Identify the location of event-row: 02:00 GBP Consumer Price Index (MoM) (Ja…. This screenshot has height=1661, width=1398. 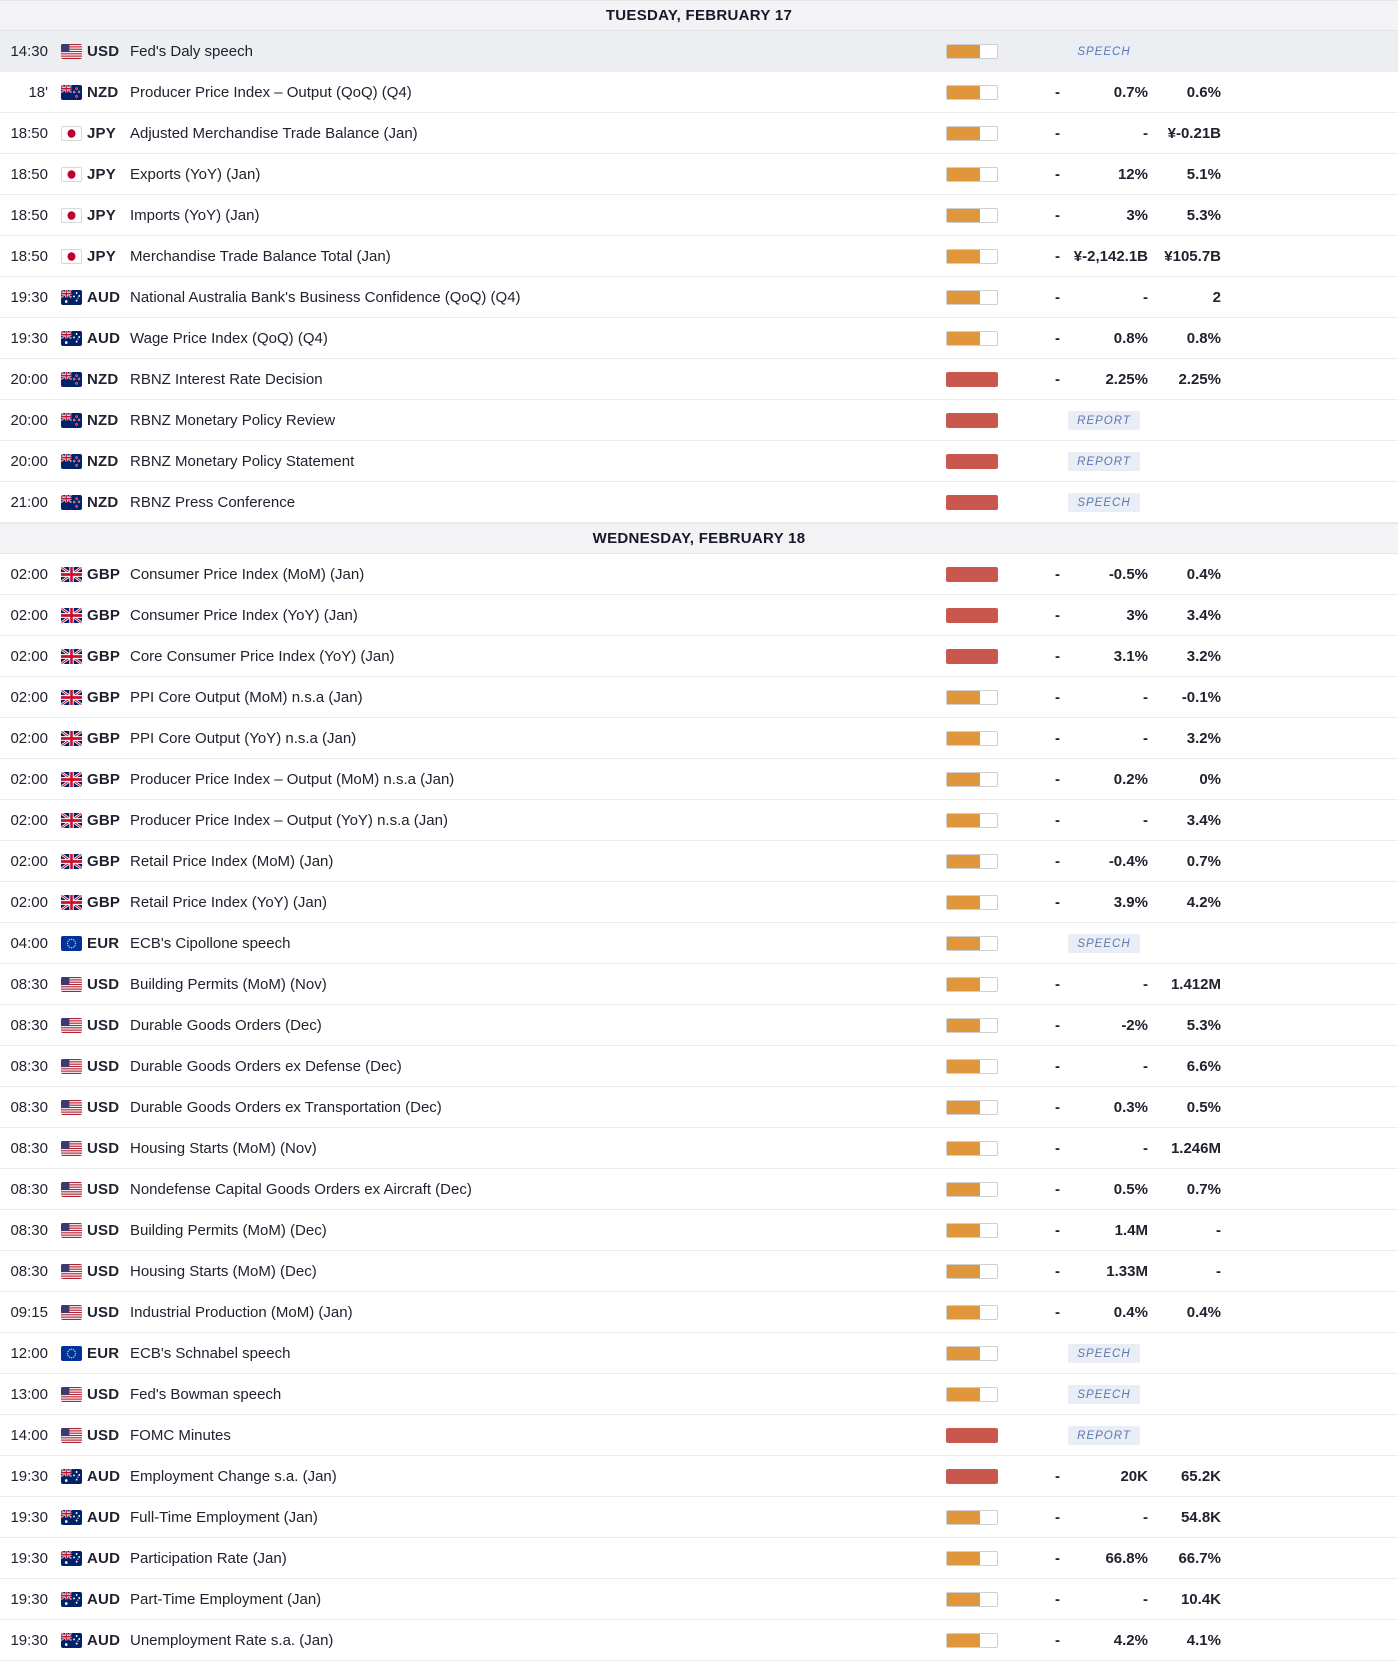
(699, 574).